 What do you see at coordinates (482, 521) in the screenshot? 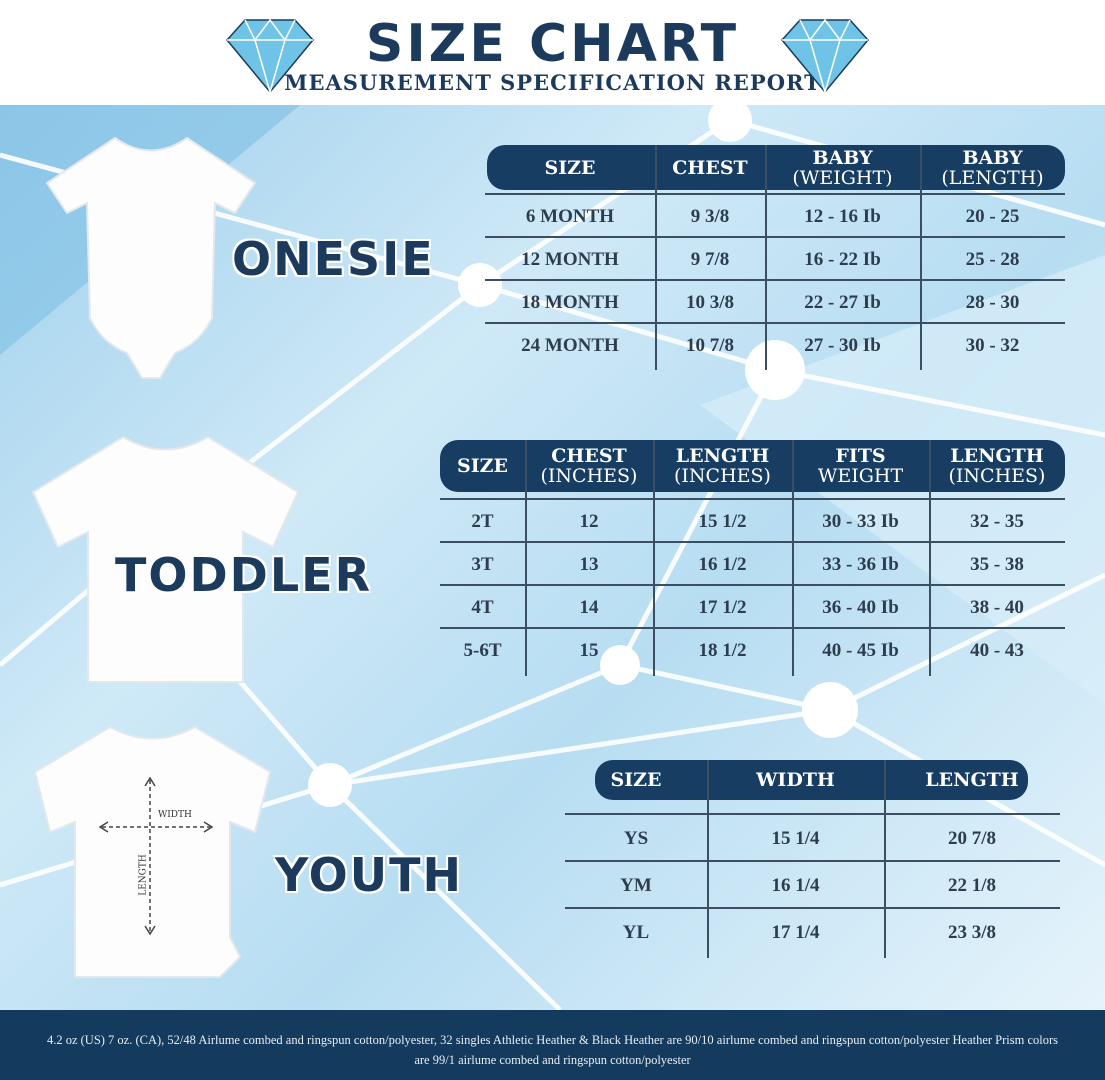
I see `table-cell: 2T` at bounding box center [482, 521].